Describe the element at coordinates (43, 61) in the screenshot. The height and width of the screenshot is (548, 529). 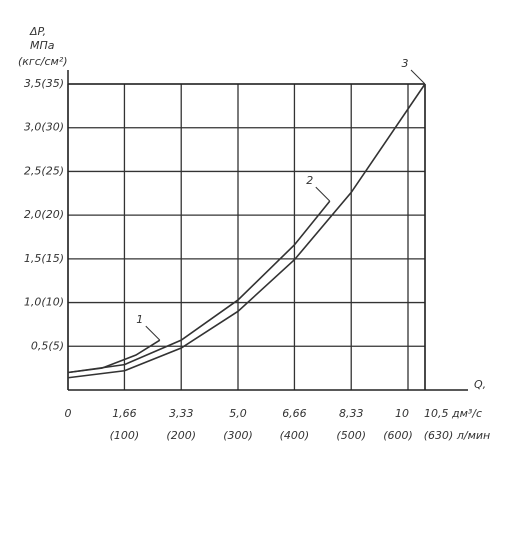
I see `y-axis-label: (кгс/см²)` at that location.